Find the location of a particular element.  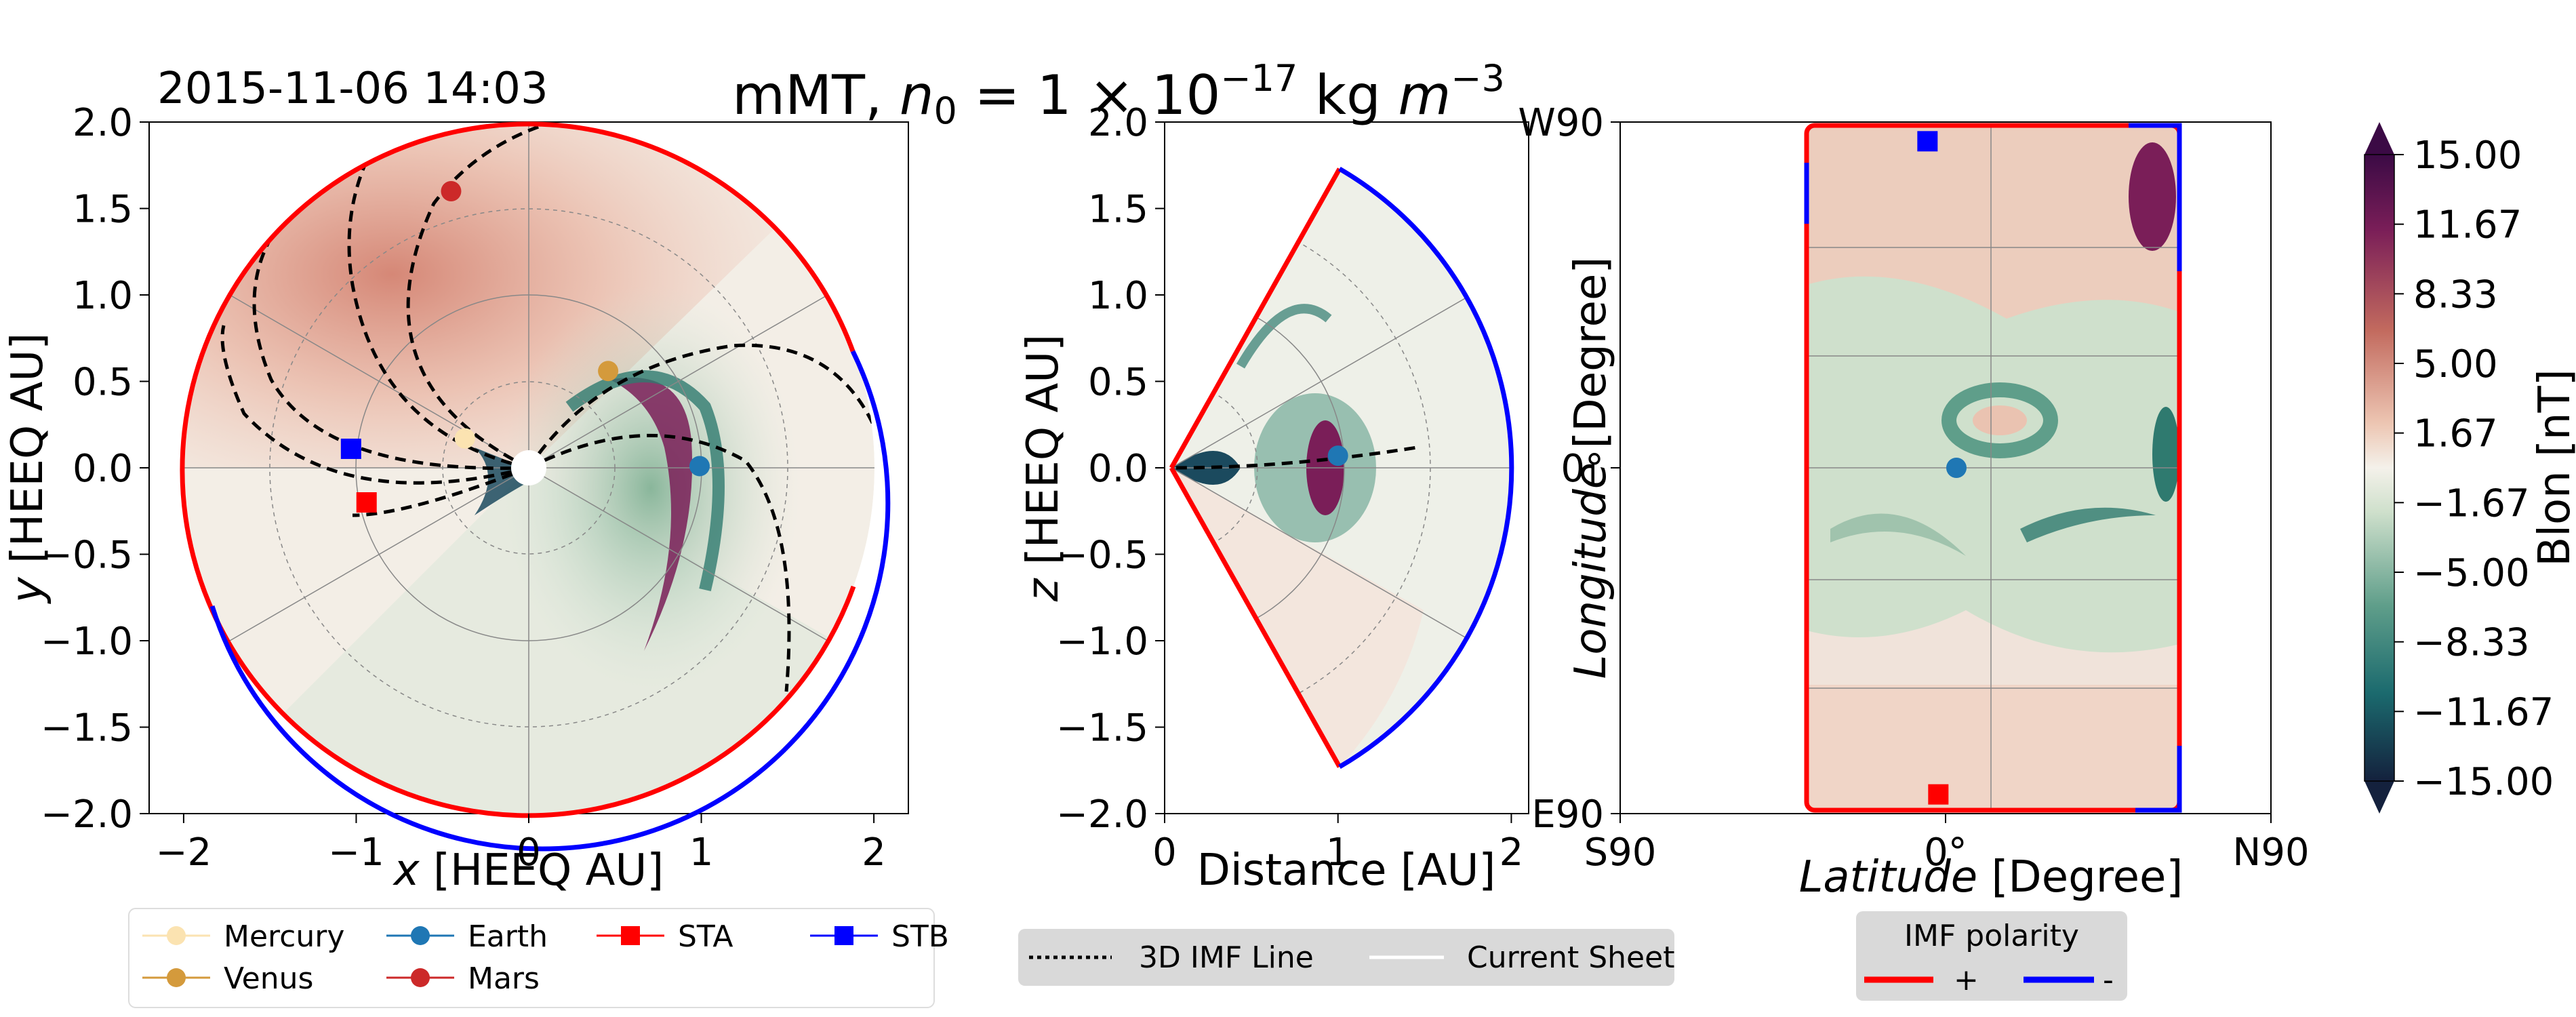

map-x-label: Latitude [Degree] is located at coordinates (1991, 877).